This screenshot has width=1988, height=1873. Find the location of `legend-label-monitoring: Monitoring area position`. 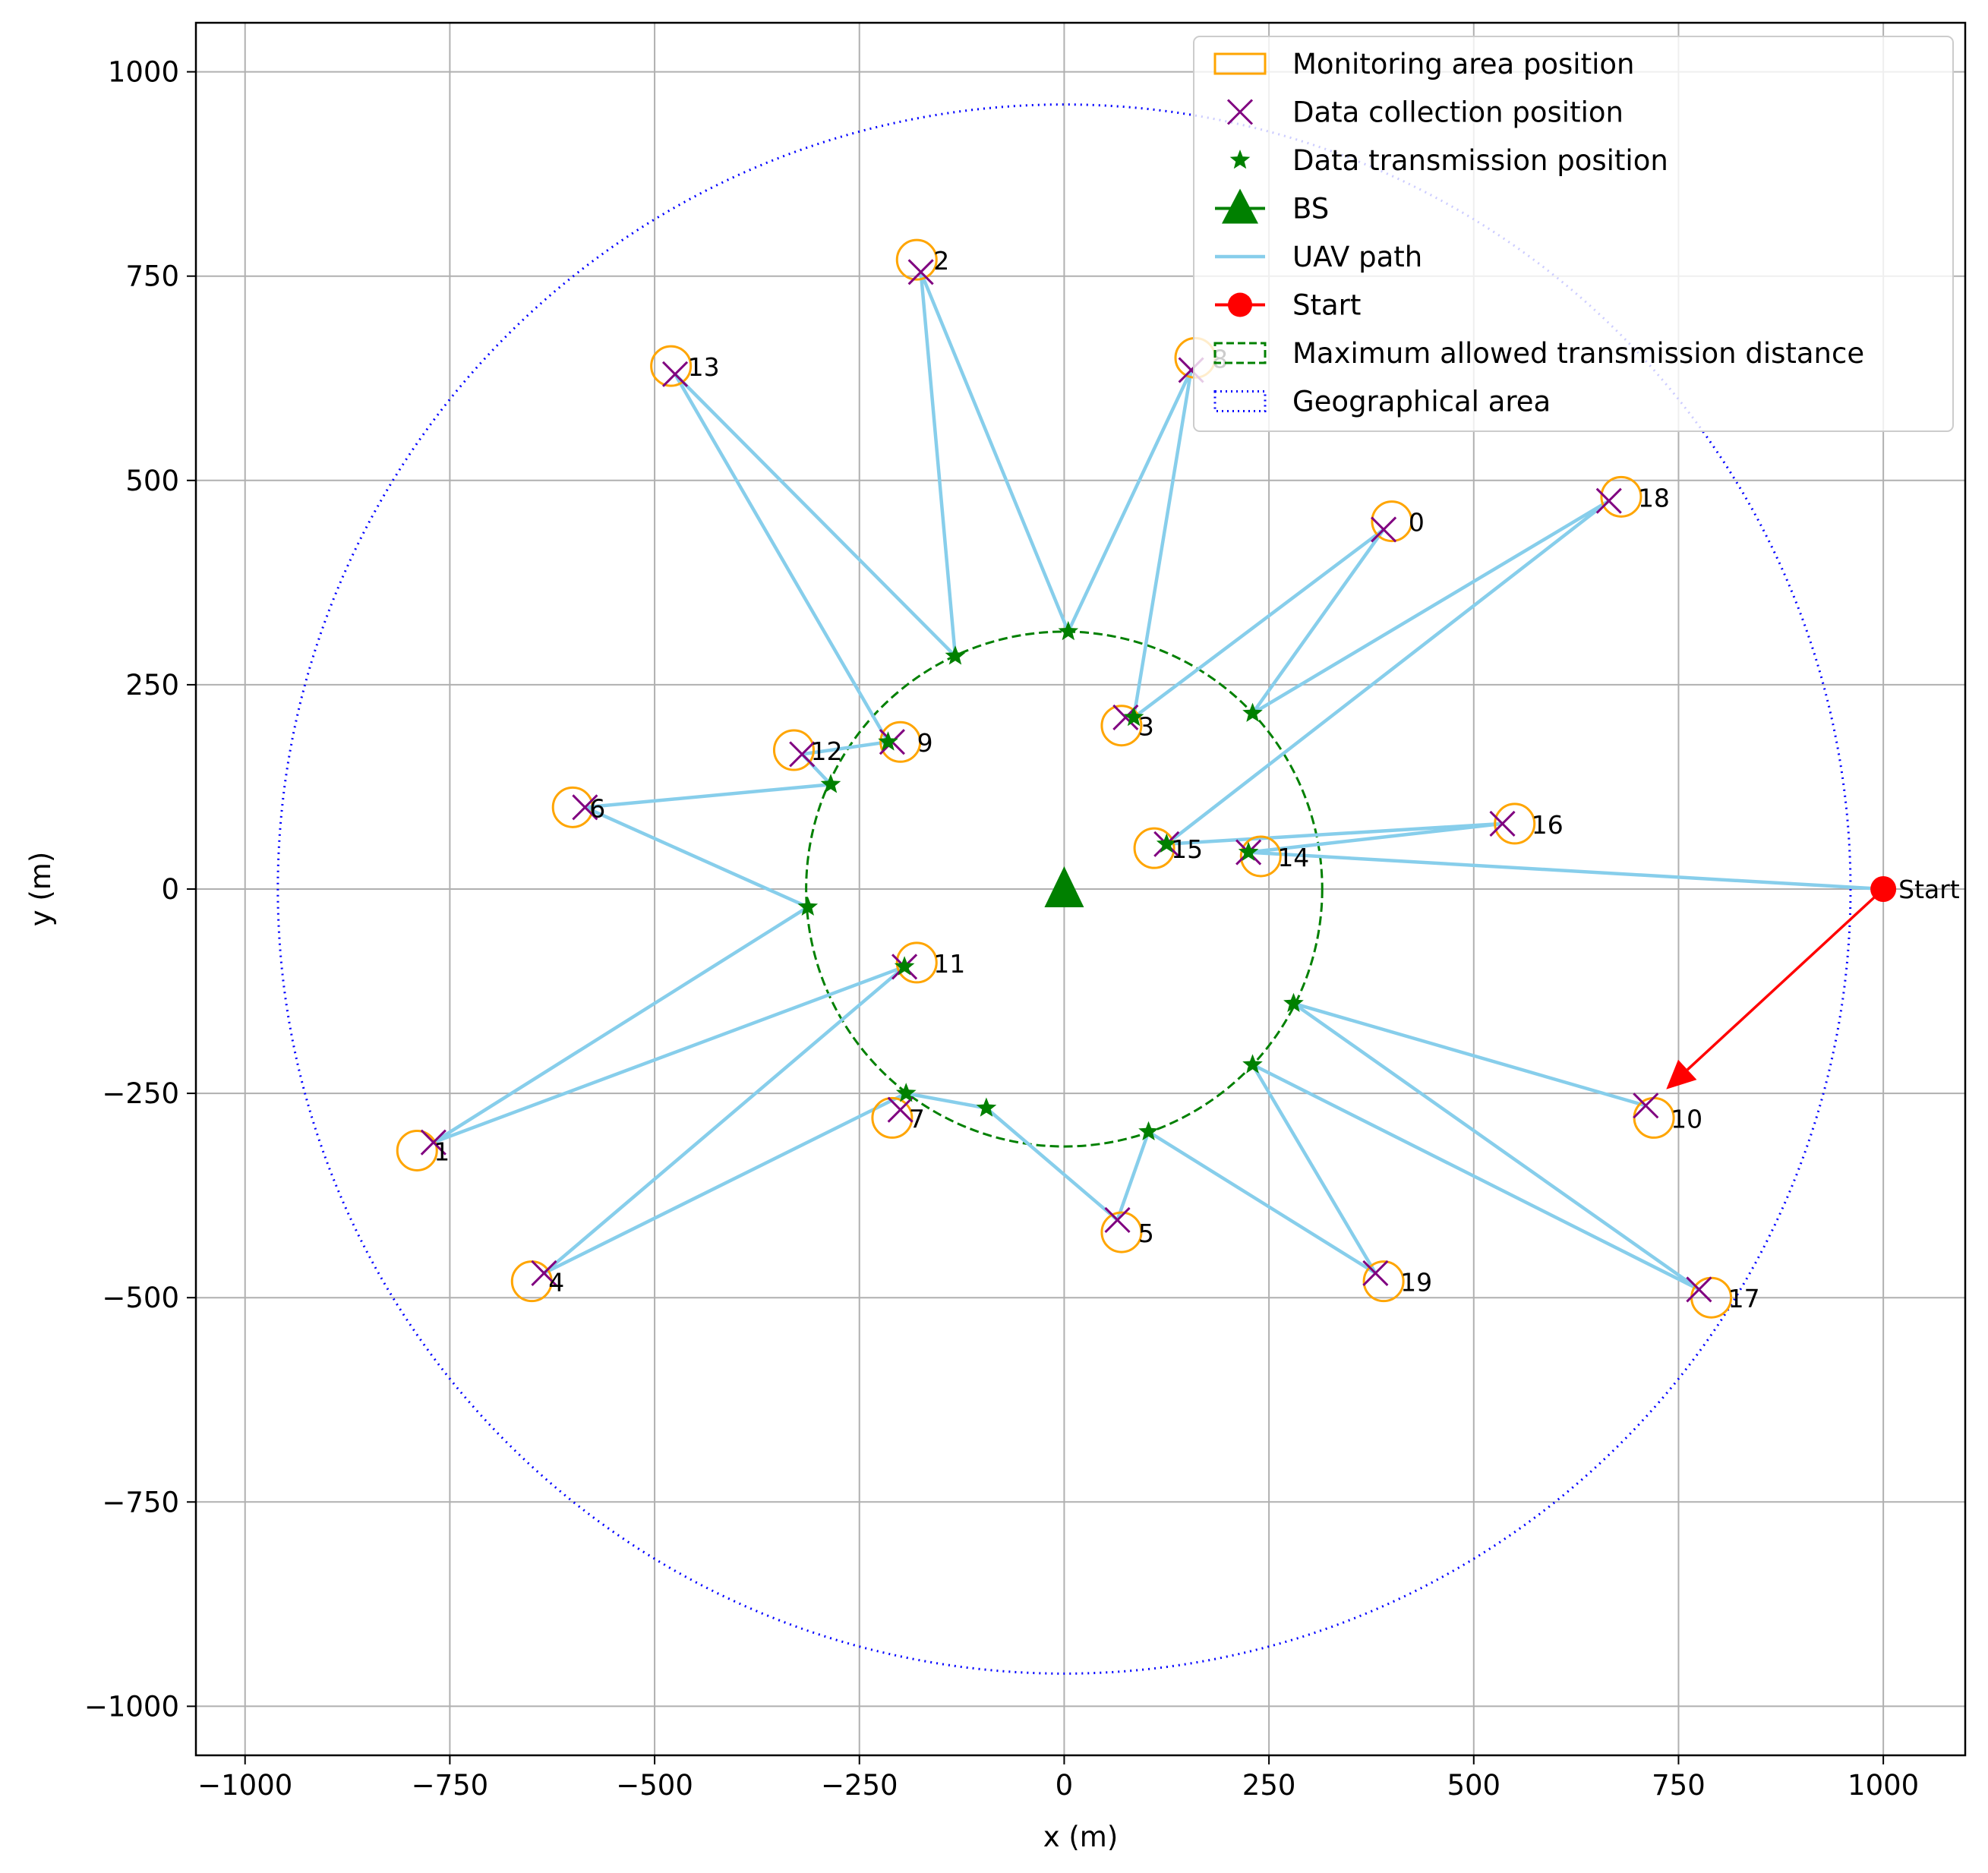

legend-label-monitoring: Monitoring area position is located at coordinates (1463, 64).